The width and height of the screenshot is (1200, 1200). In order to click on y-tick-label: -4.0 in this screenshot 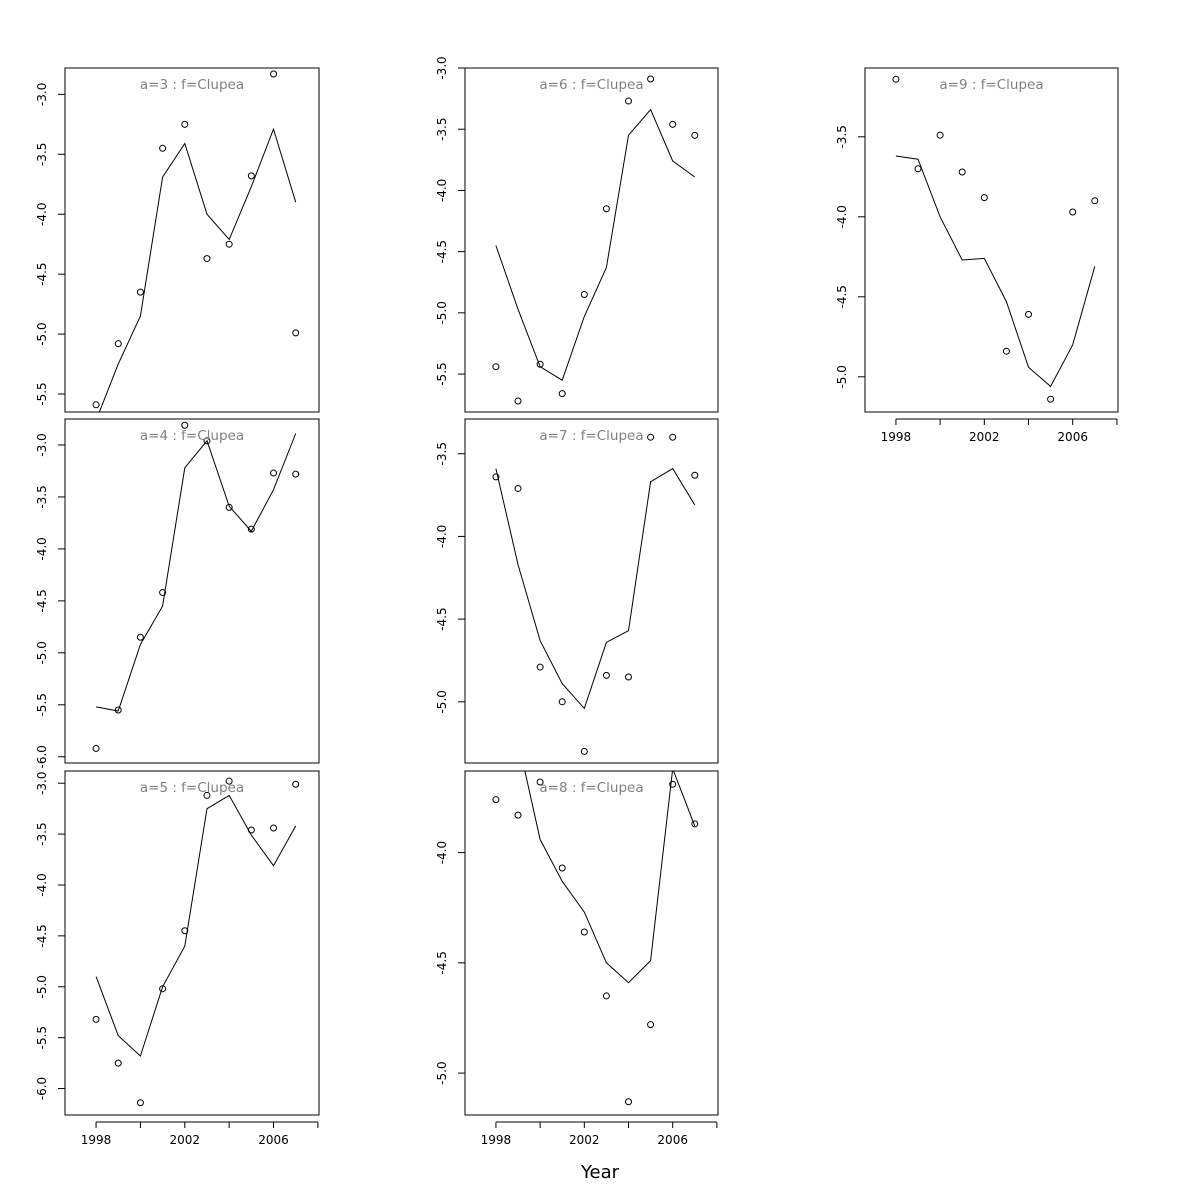, I will do `click(42, 884)`.